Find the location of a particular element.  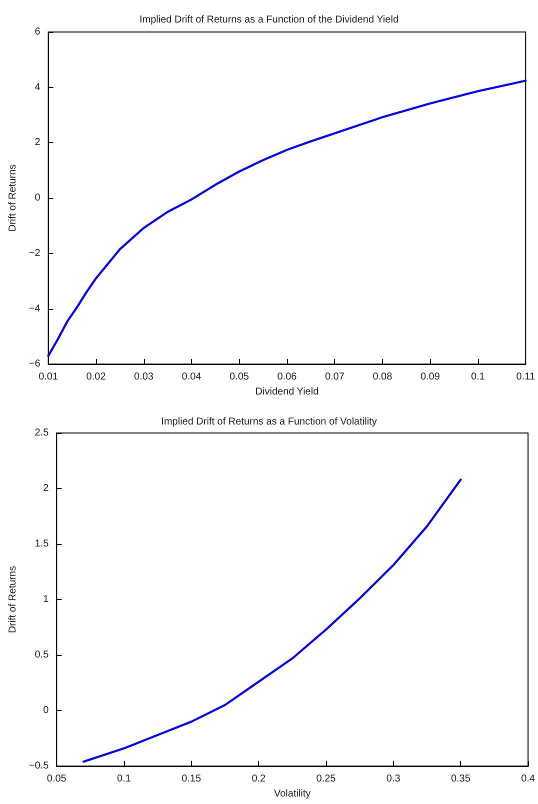

y-tick-label: −0.5 is located at coordinates (39, 766).